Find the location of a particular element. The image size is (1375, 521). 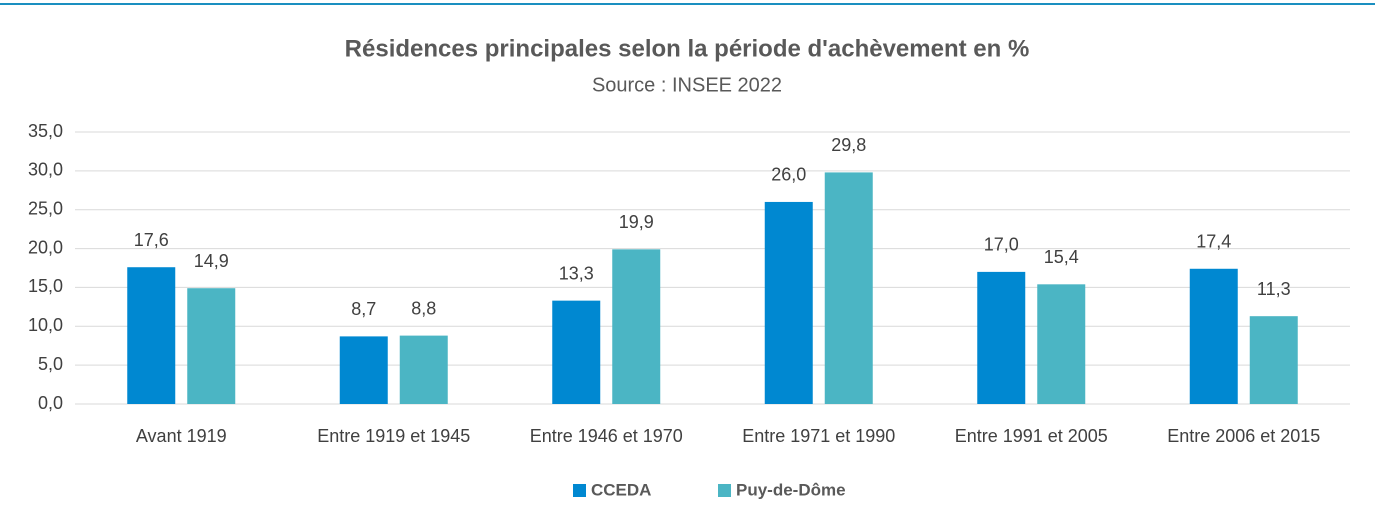

x-tick-label: Entre 2006 et 2015 is located at coordinates (1243, 436).